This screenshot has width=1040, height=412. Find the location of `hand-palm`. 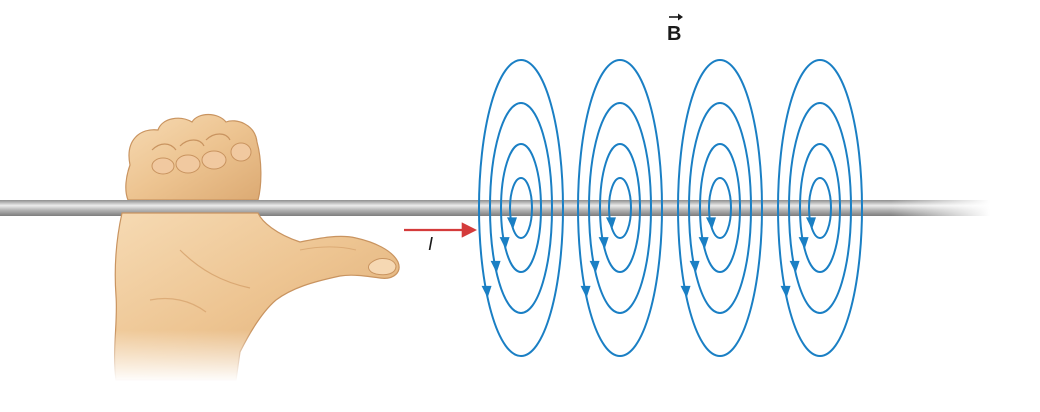

hand-palm is located at coordinates (250, 297).